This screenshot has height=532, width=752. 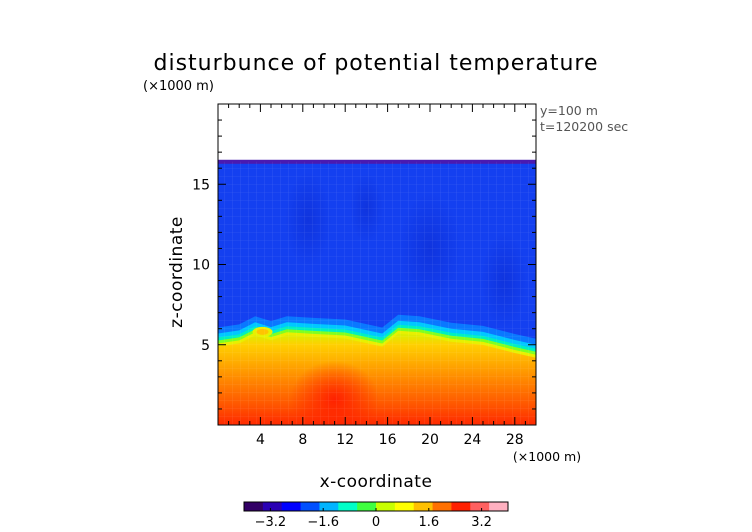 I want to click on chart-title: disturbunce of potential temperature, so click(x=376, y=63).